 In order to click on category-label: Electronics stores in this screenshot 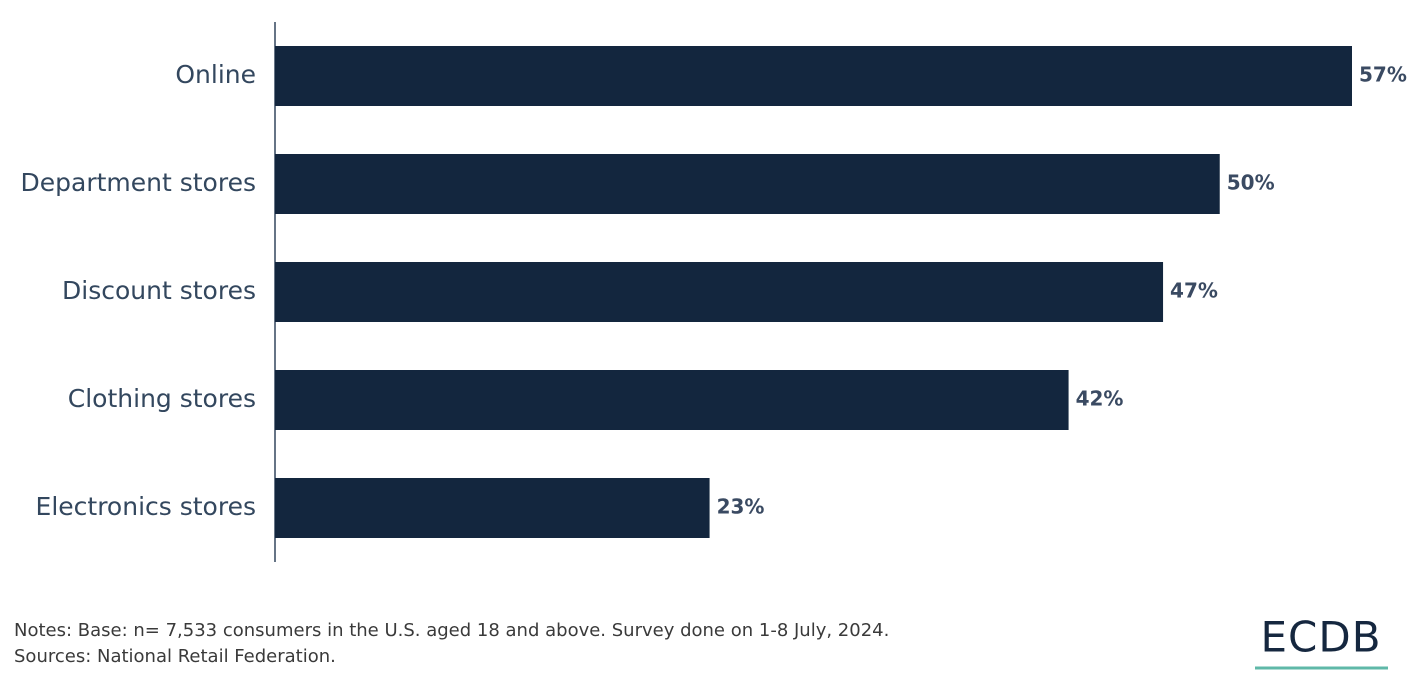, I will do `click(146, 506)`.